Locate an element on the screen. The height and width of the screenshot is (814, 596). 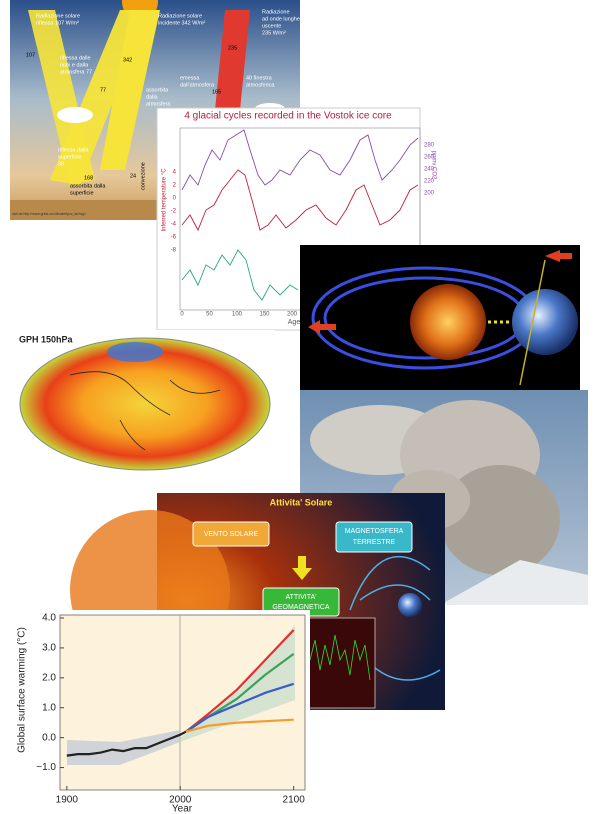
energy-label: ad onde lunghe is located at coordinates (281, 19).